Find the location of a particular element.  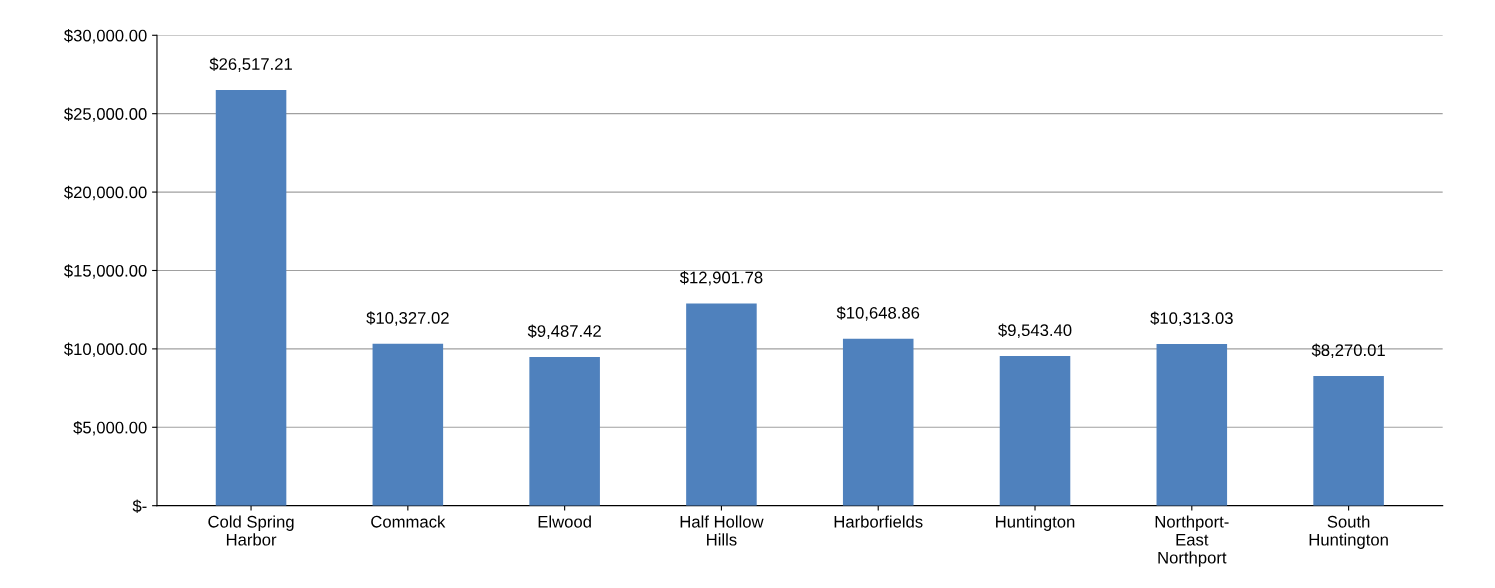

data-label: $10,648.86 is located at coordinates (878, 313).